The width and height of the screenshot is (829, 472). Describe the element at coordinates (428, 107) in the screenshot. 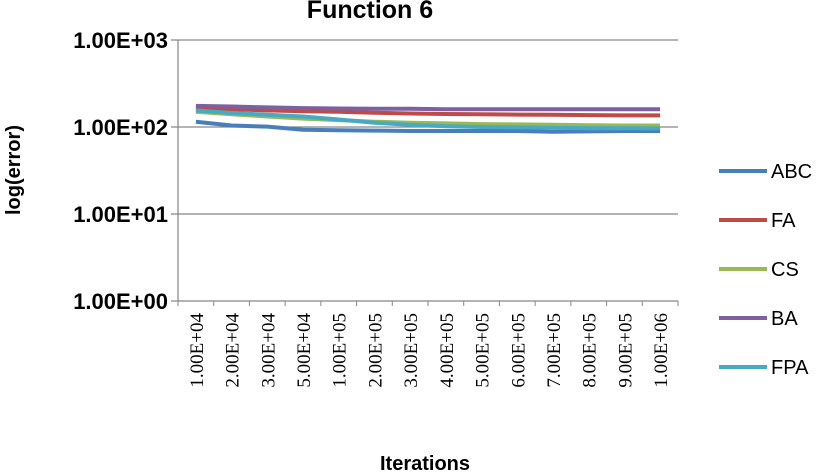

I see `series-line-ba` at that location.